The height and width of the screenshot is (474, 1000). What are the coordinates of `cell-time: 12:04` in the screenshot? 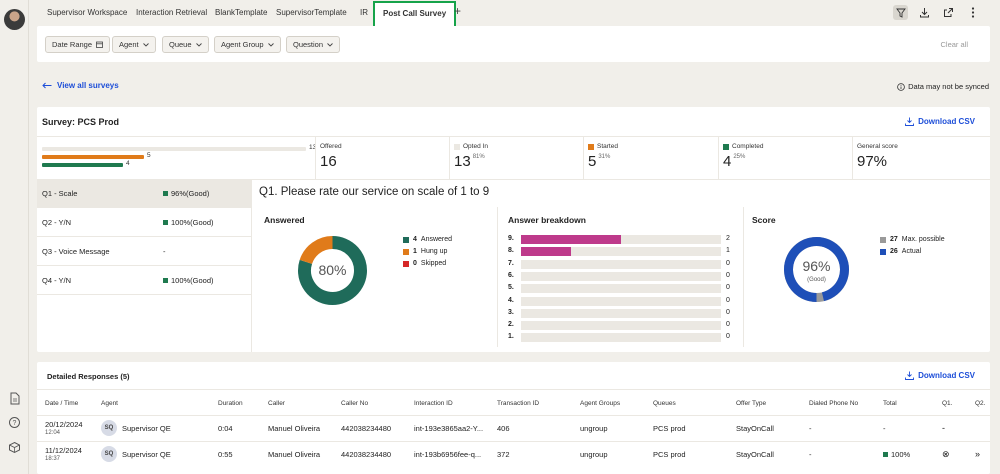 It's located at (53, 433).